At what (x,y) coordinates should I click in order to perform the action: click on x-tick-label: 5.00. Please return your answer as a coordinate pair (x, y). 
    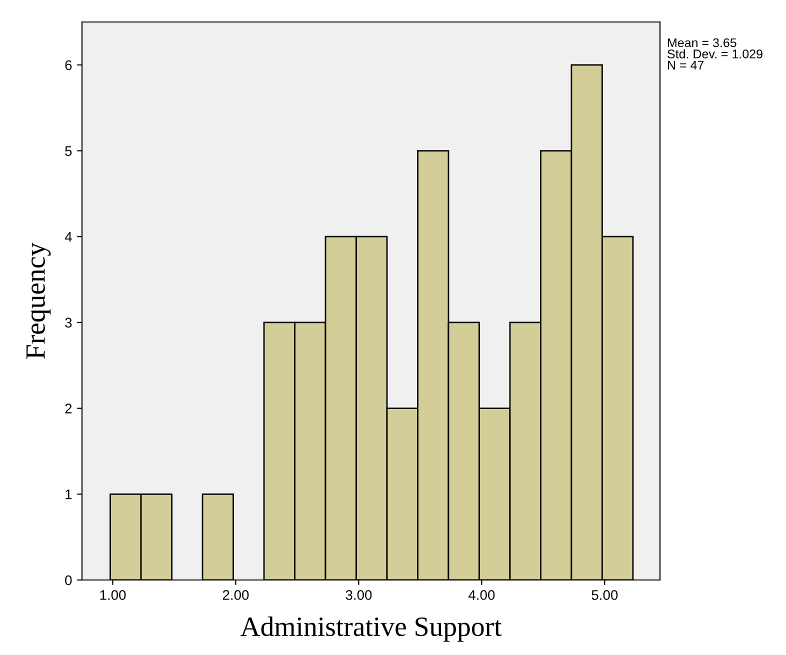
    Looking at the image, I should click on (605, 595).